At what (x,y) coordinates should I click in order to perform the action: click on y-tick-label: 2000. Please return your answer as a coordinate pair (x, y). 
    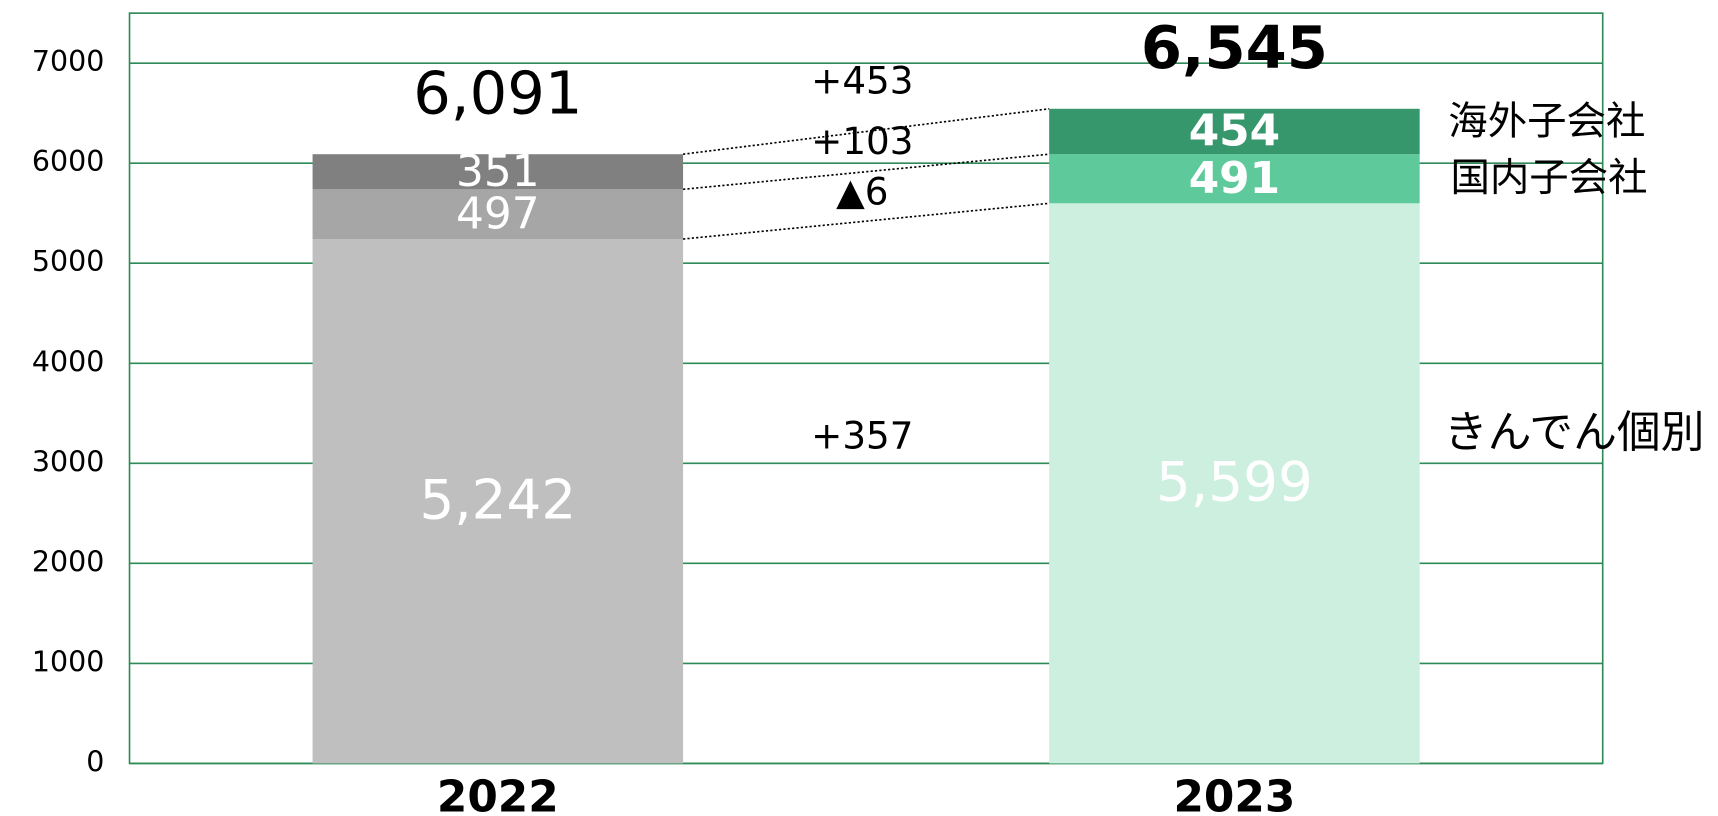
    Looking at the image, I should click on (68, 561).